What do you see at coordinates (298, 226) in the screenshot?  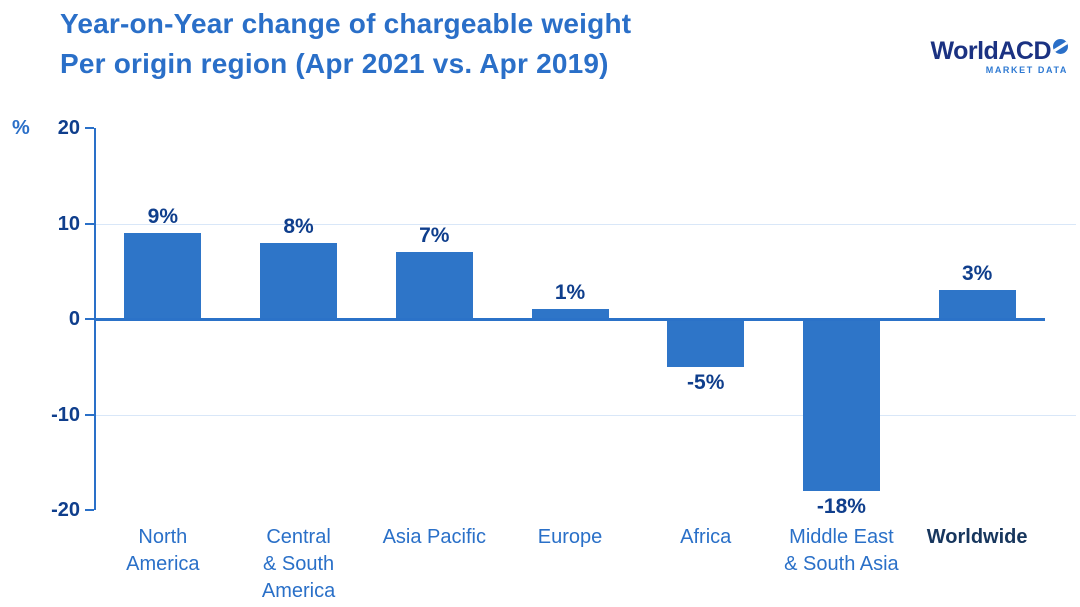 I see `bar-value-label: 8%` at bounding box center [298, 226].